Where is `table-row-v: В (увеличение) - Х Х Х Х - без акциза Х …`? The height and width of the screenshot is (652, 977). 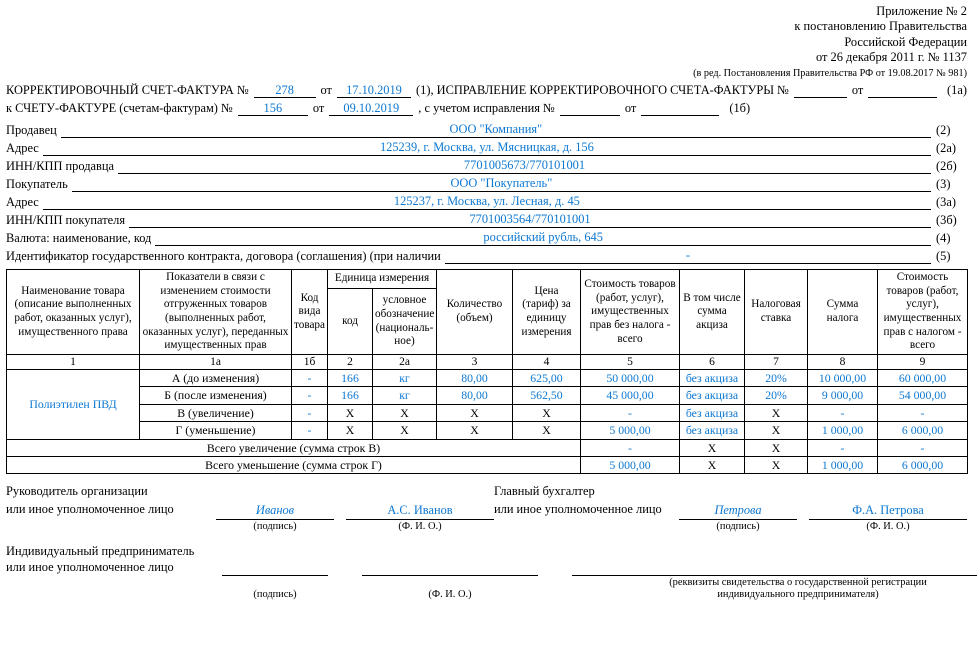 table-row-v: В (увеличение) - Х Х Х Х - без акциза Х … is located at coordinates (487, 413).